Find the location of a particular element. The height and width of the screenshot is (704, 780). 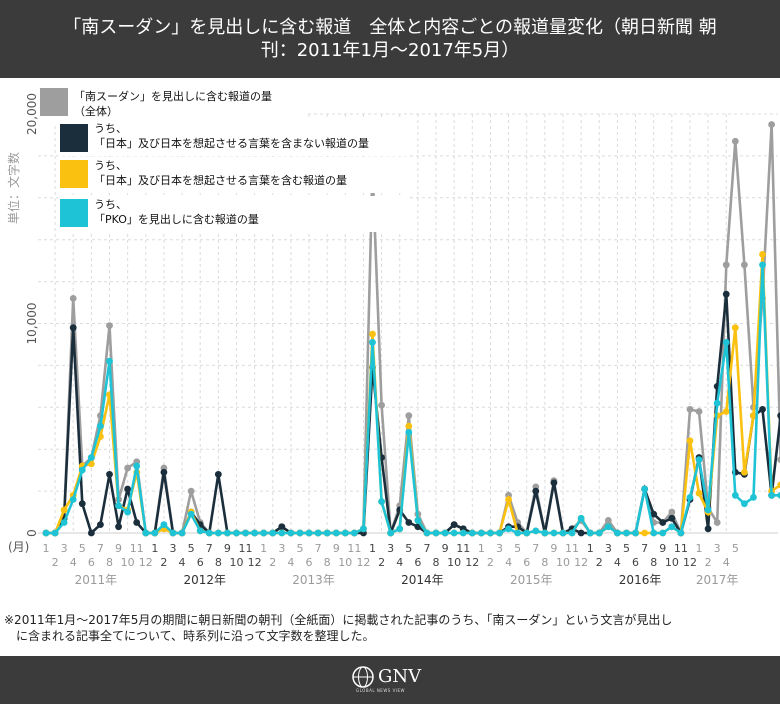

year-label: 2012年 is located at coordinates (204, 580).